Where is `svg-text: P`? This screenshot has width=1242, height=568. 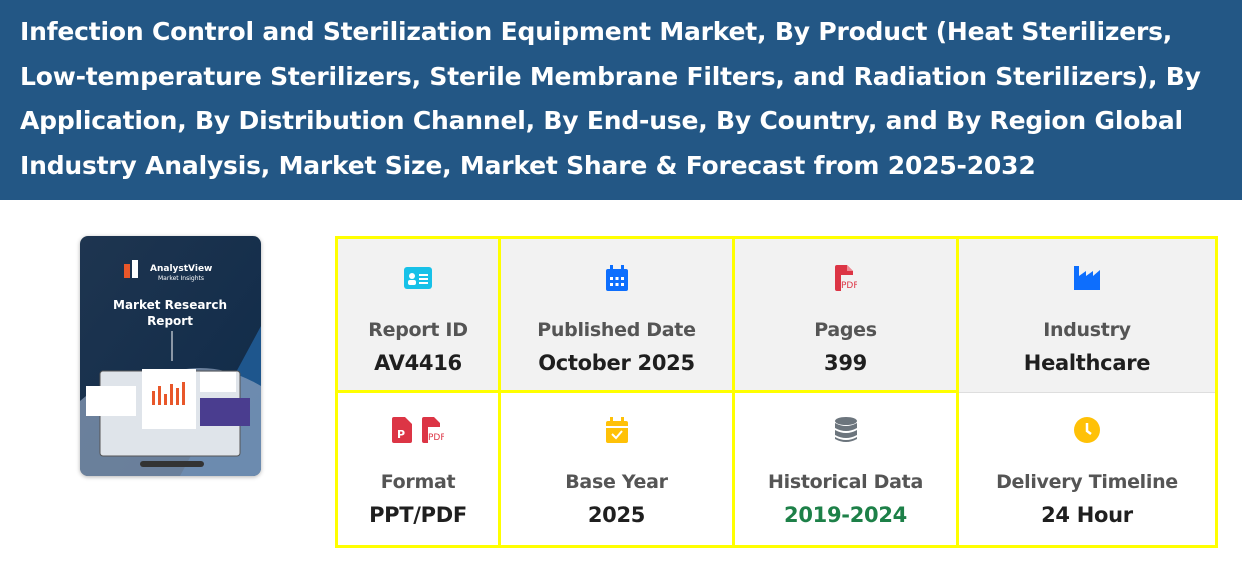 svg-text: P is located at coordinates (401, 434).